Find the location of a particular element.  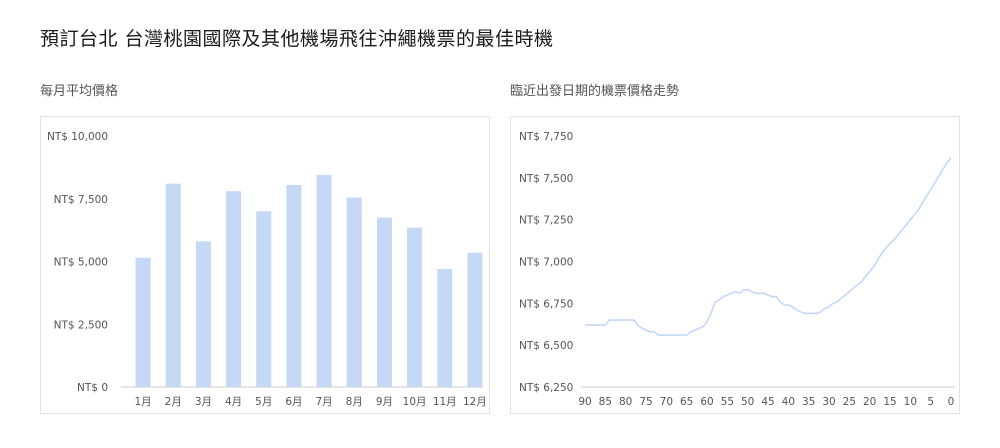

x-tick-label: 45 is located at coordinates (767, 402).